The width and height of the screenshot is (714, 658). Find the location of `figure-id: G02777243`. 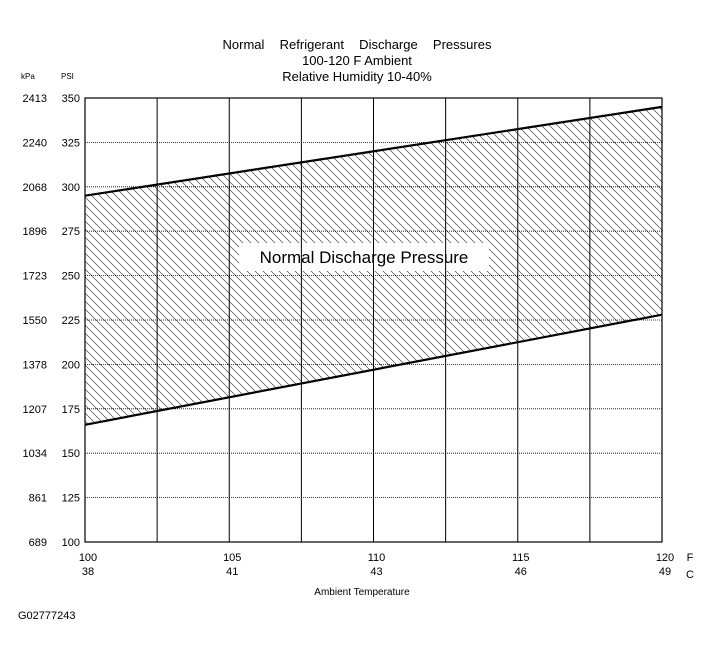

figure-id: G02777243 is located at coordinates (47, 616).